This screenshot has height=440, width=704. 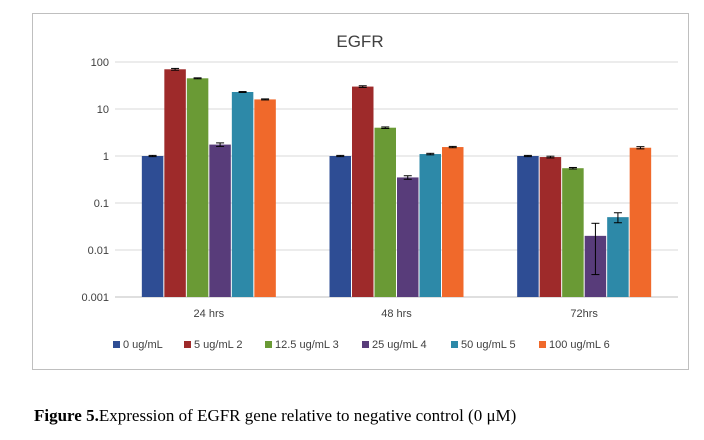 What do you see at coordinates (66, 415) in the screenshot?
I see `figure-caption-lead: Figure 5.` at bounding box center [66, 415].